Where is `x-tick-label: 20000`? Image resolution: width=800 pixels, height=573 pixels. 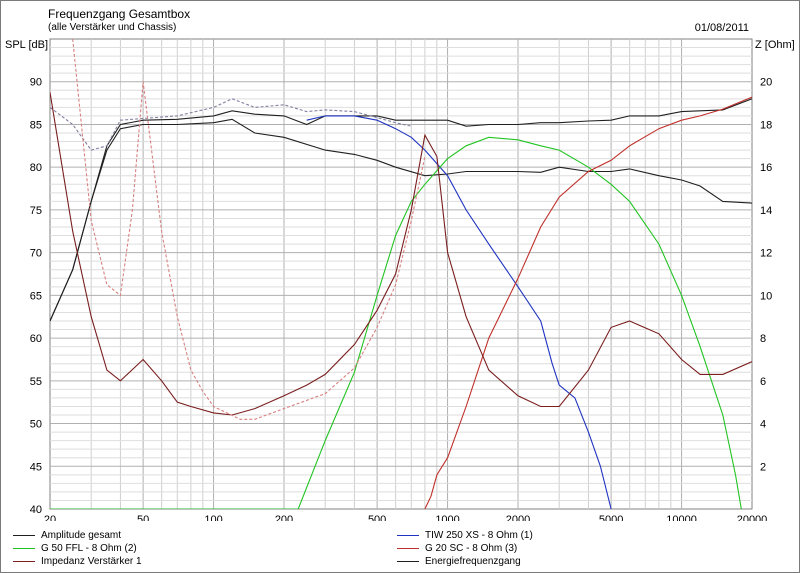
x-tick-label: 20000 is located at coordinates (752, 517).